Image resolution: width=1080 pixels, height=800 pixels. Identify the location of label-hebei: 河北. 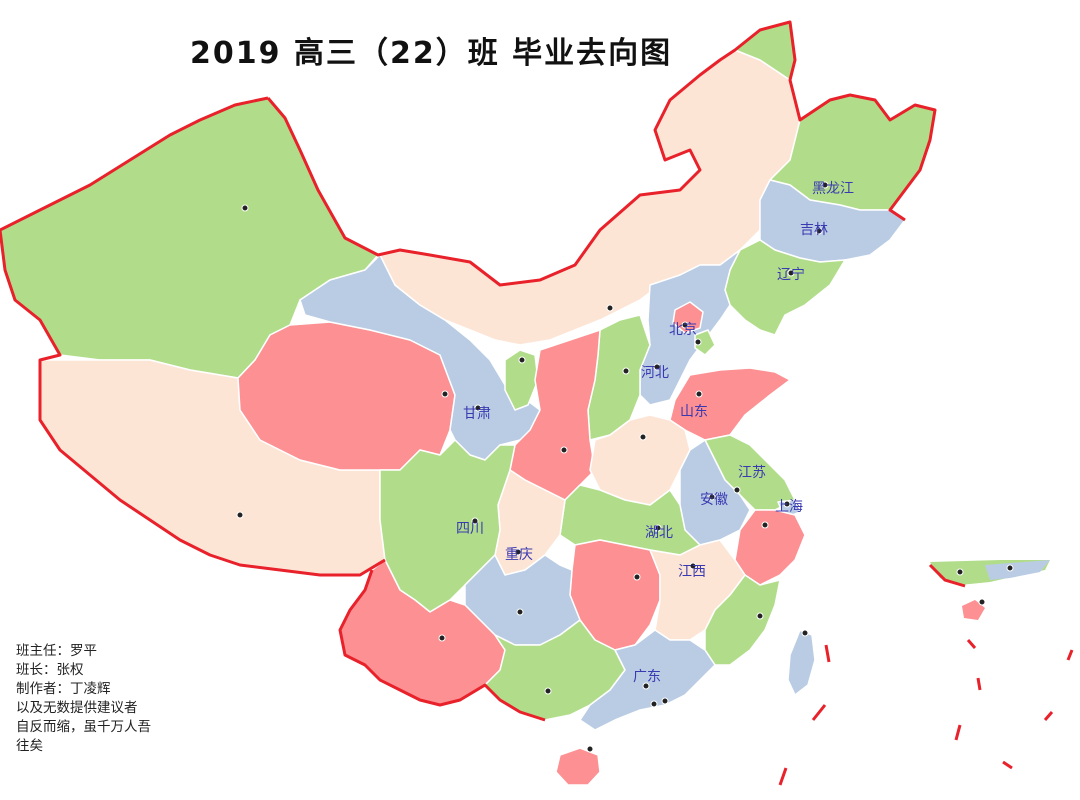
(655, 373).